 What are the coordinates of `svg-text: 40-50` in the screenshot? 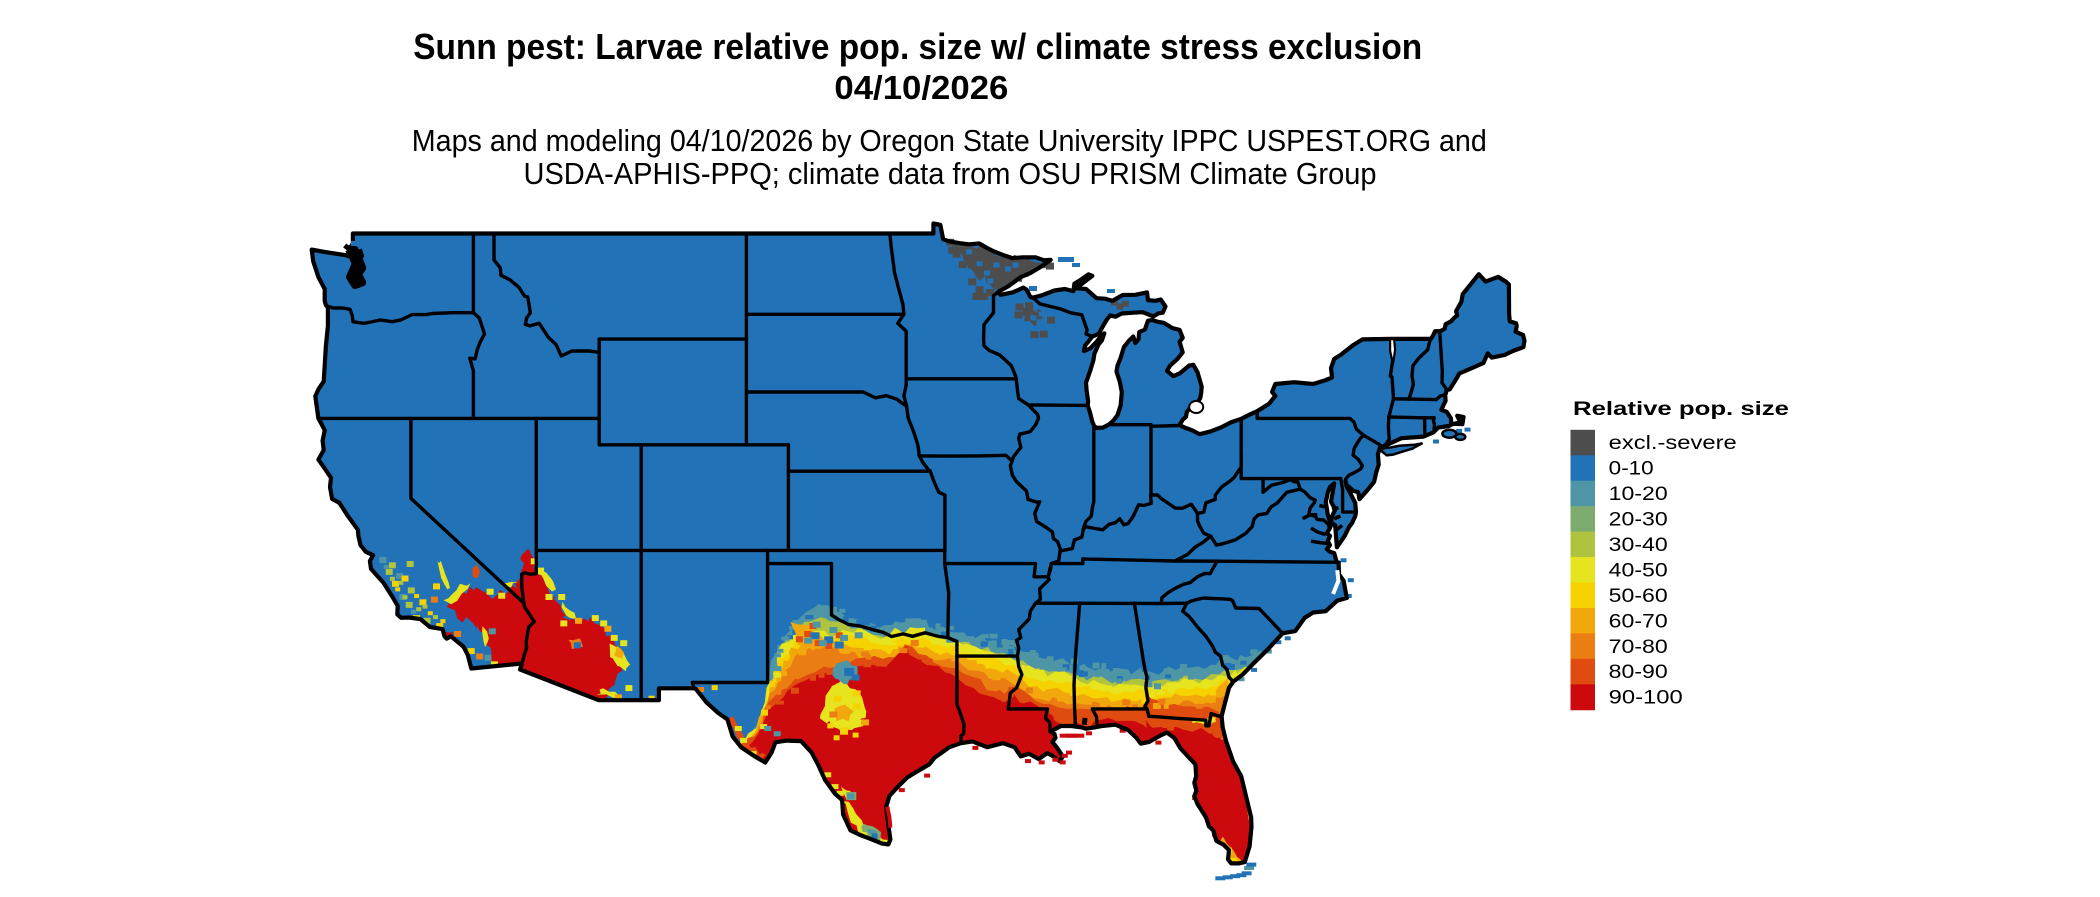 It's located at (1638, 571).